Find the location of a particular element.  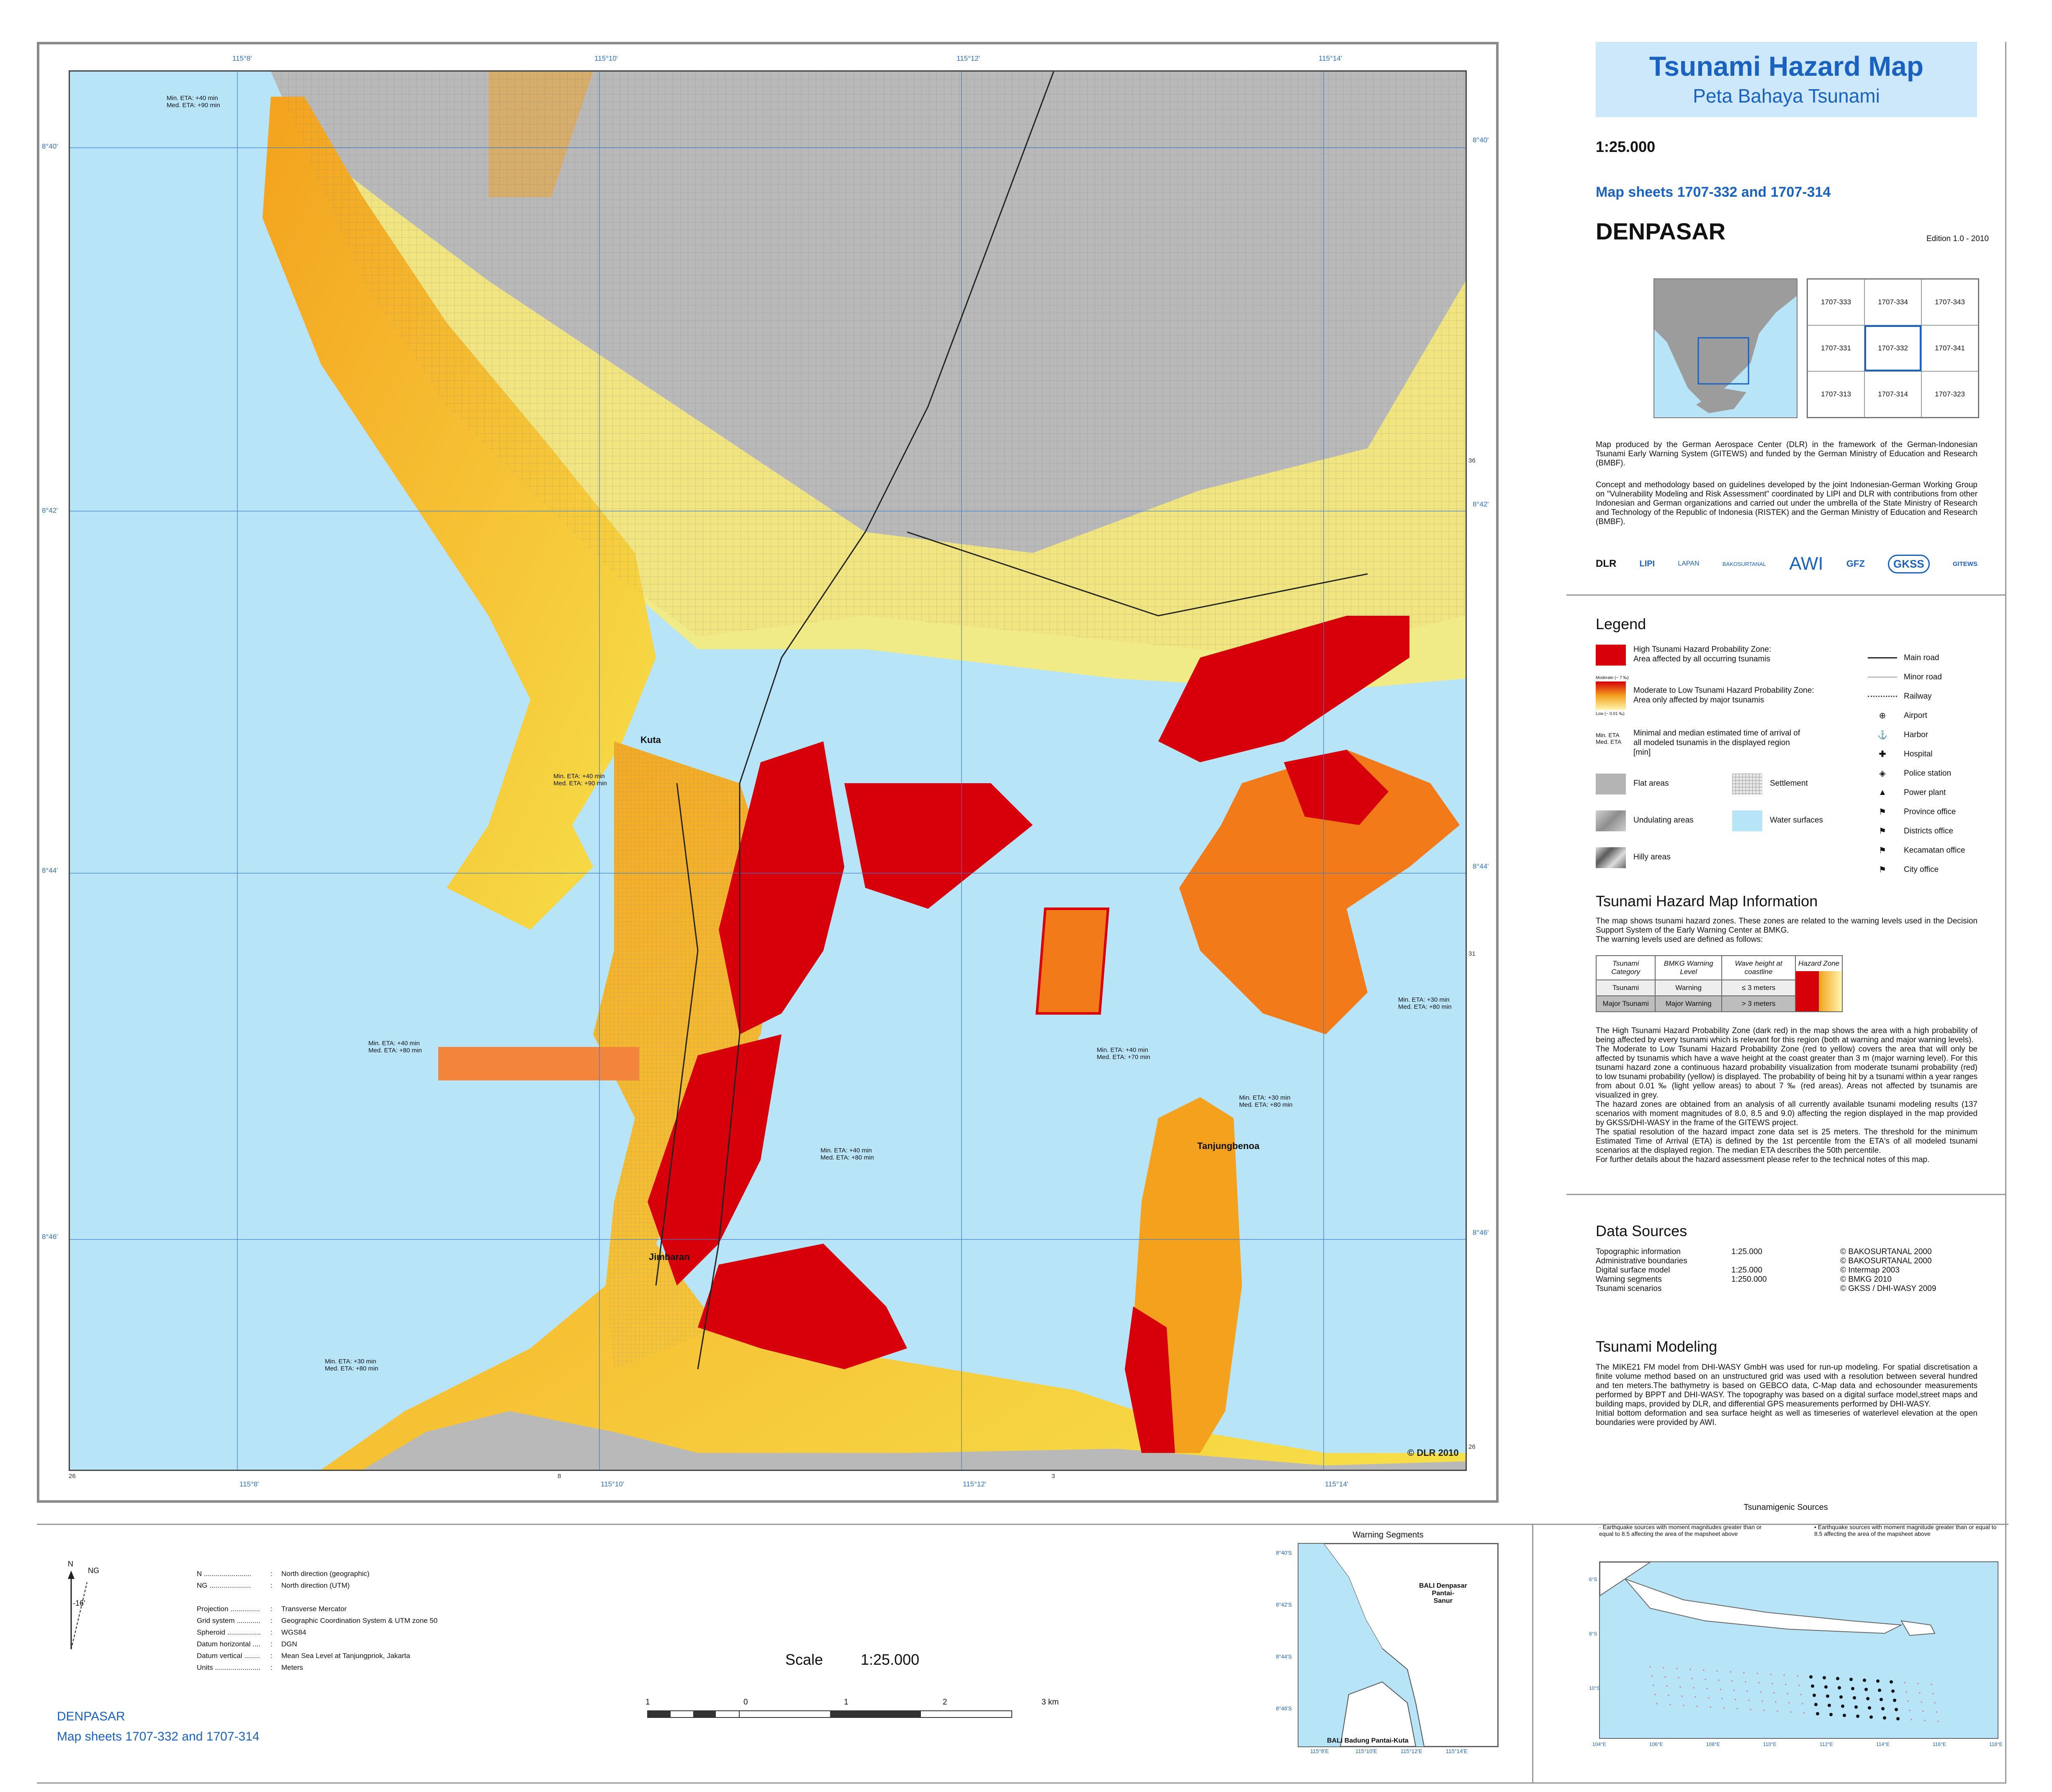

declination-label: -16' is located at coordinates (79, 1603).